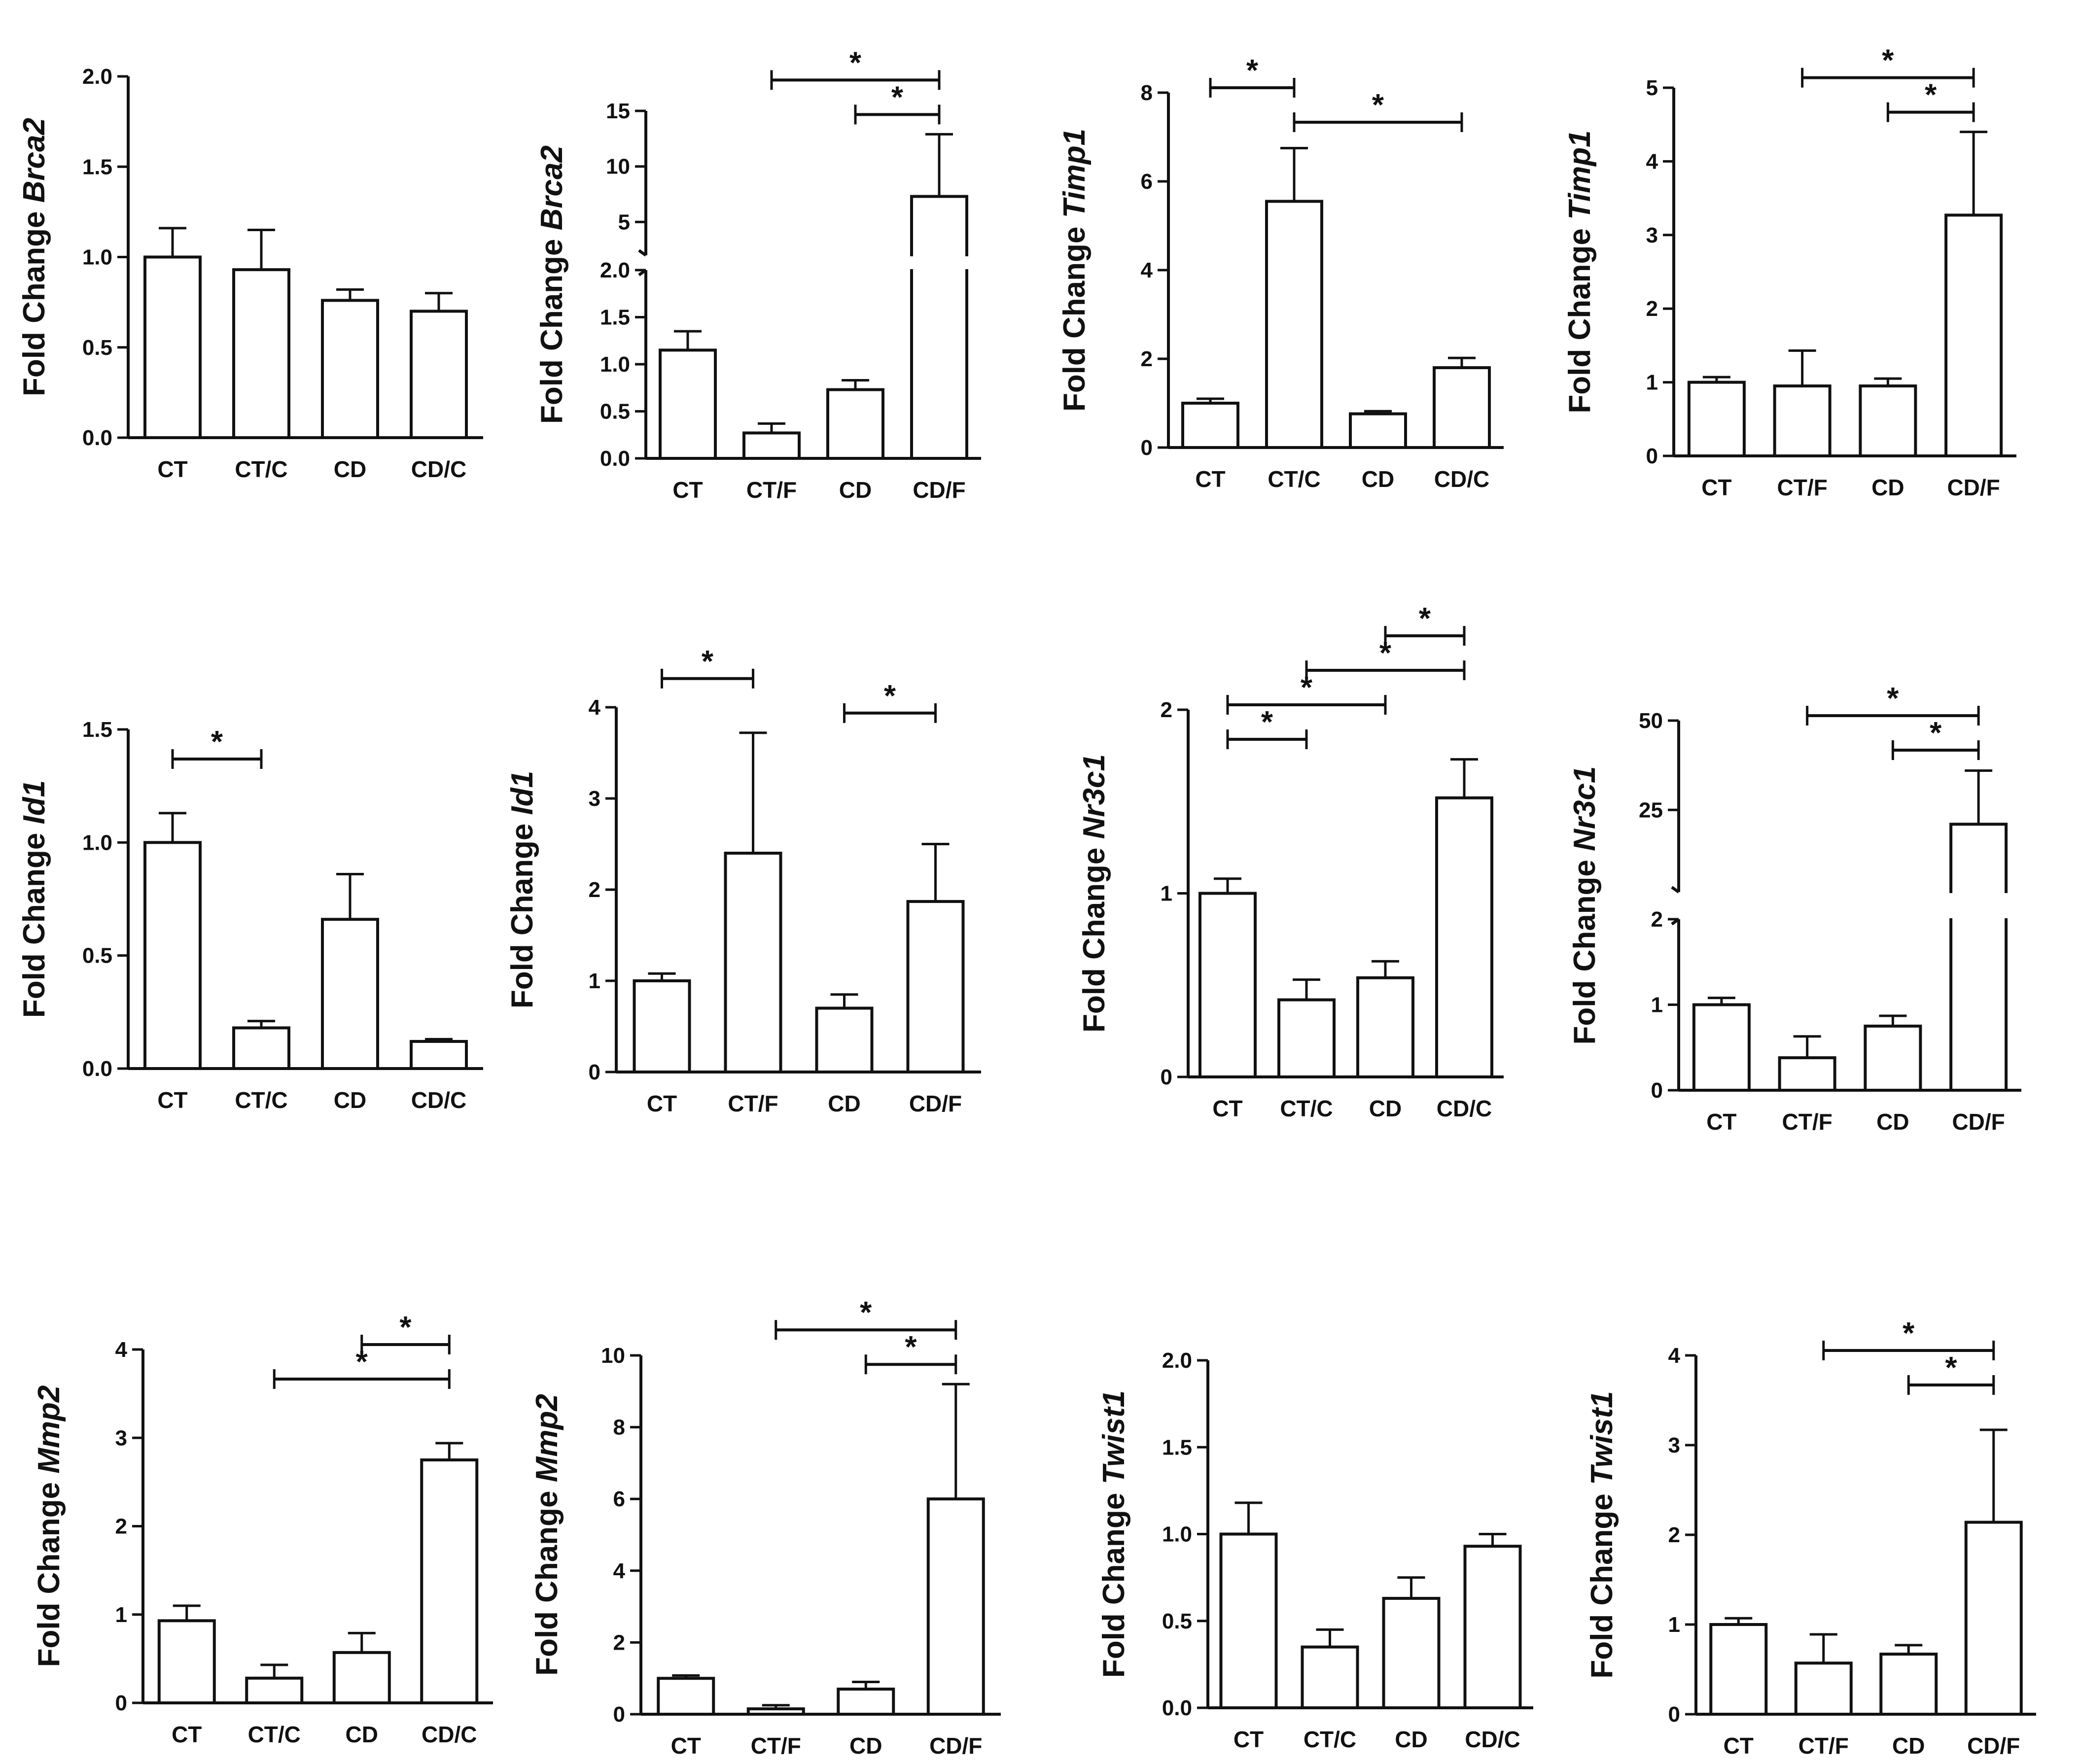 The height and width of the screenshot is (1764, 2080). Describe the element at coordinates (624, 222) in the screenshot. I see `y-tick-label: 5` at that location.